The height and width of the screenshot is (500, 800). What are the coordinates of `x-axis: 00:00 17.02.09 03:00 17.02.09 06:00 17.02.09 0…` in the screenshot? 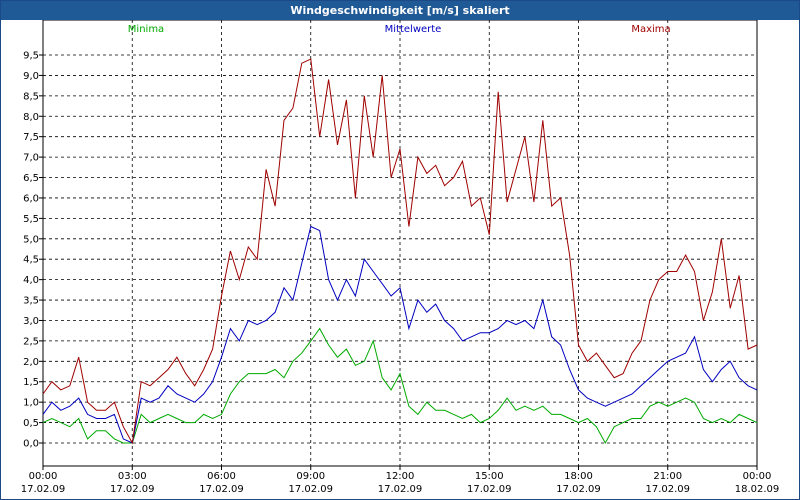 It's located at (400, 480).